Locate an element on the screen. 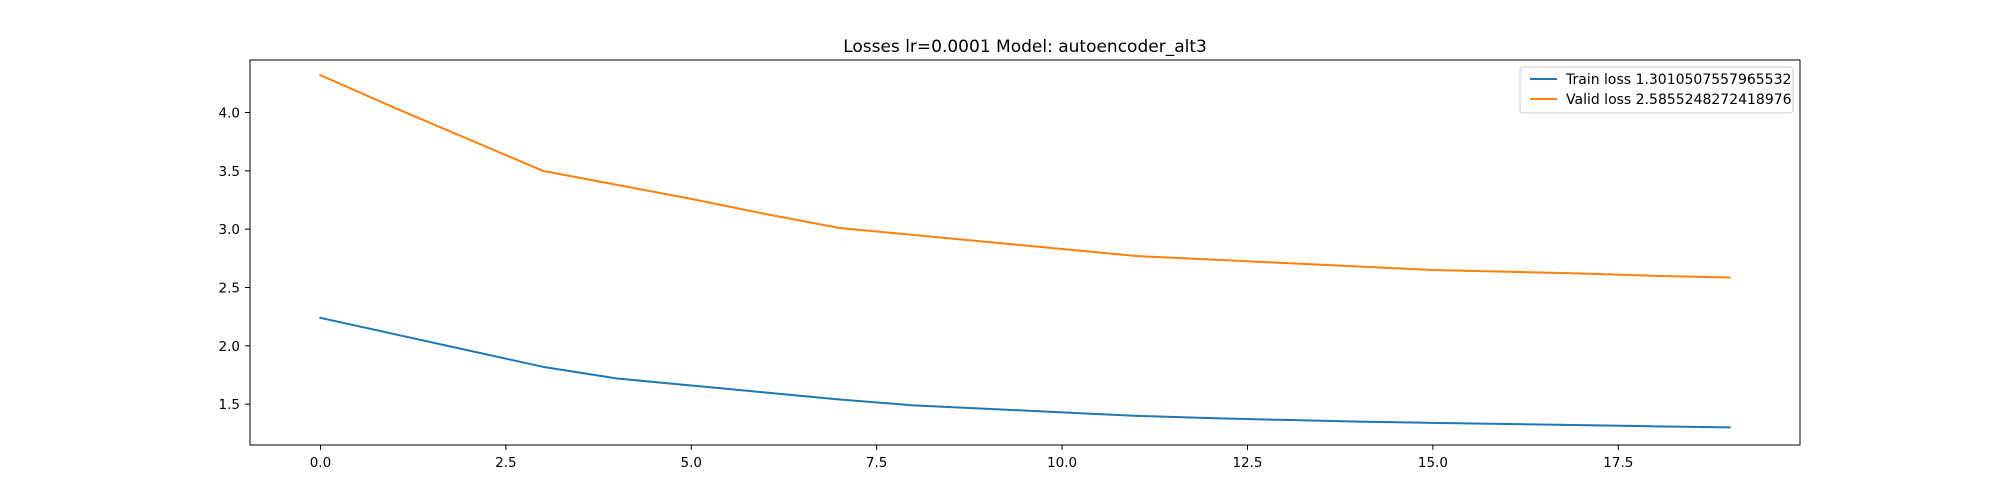  x-axis: 0.0 2.5 5.0 7.5 10.0 12.5 15.0 17.5 is located at coordinates (971, 458).